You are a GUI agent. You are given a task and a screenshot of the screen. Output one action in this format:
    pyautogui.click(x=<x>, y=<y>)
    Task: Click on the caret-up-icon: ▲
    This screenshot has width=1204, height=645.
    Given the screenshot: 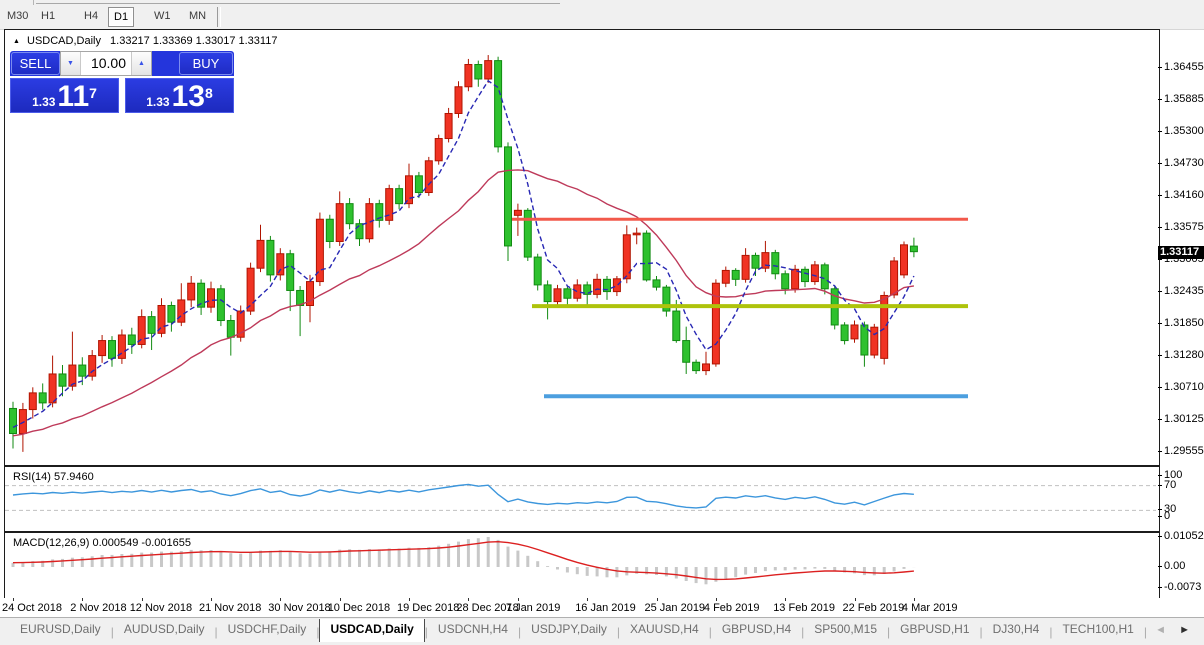 What is the action you would take?
    pyautogui.click(x=141, y=63)
    